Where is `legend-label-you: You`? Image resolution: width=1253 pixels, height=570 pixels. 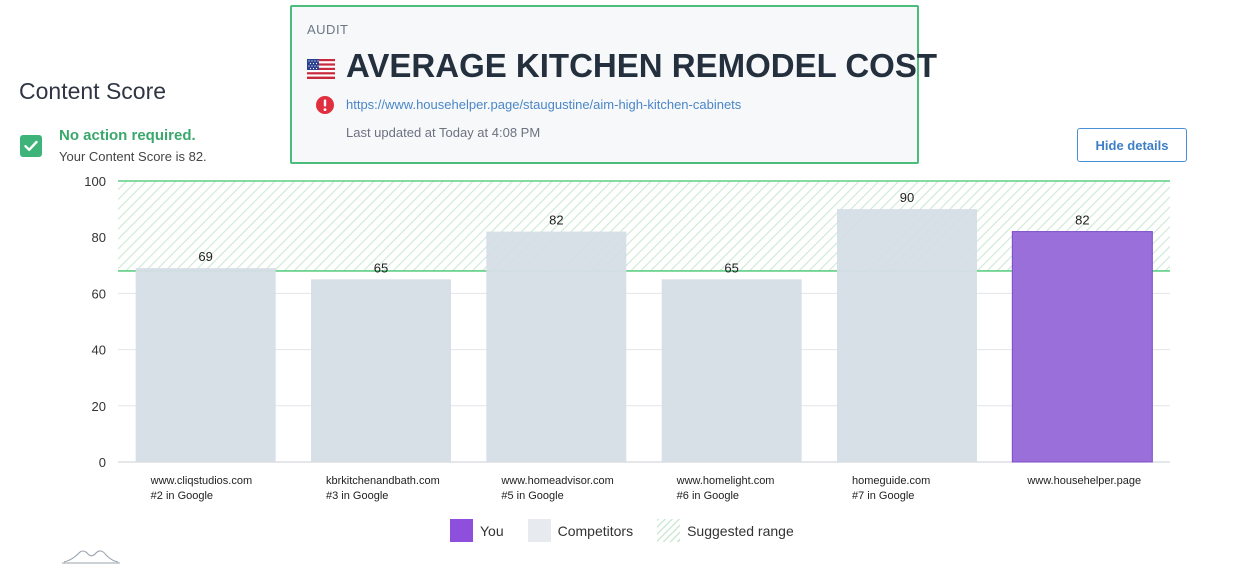 legend-label-you: You is located at coordinates (492, 530).